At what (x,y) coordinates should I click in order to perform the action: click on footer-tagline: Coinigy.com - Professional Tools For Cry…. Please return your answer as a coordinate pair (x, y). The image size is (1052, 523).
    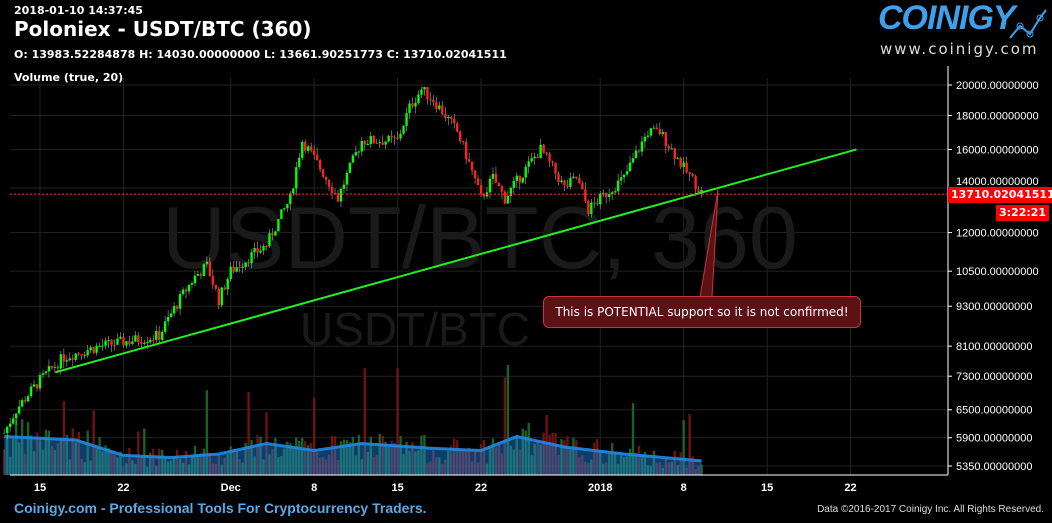
    Looking at the image, I should click on (220, 508).